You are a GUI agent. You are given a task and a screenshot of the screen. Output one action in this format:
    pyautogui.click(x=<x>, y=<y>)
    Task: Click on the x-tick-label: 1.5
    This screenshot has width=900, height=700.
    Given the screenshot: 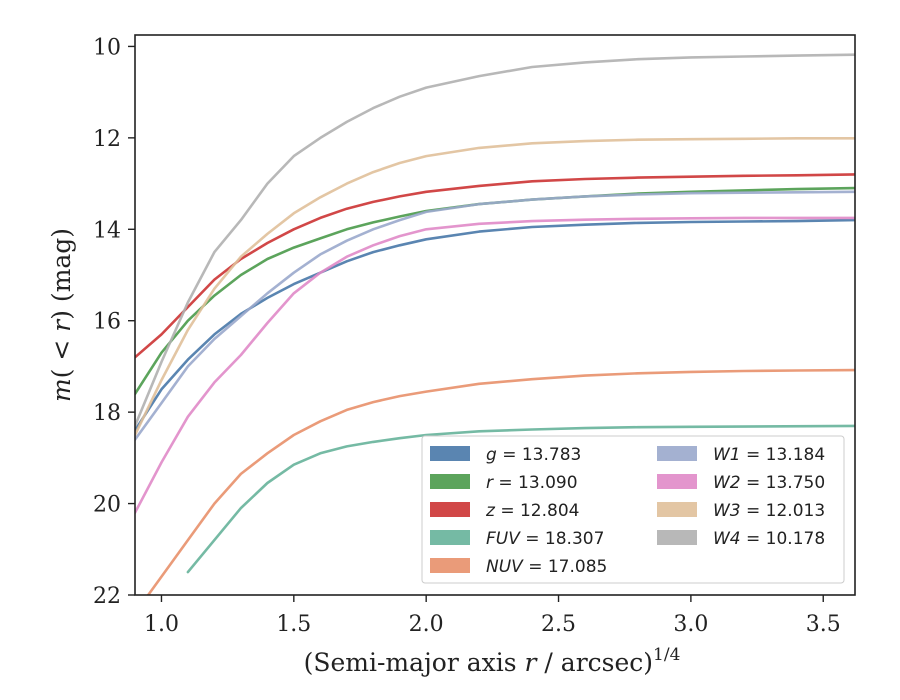 What is the action you would take?
    pyautogui.click(x=293, y=624)
    